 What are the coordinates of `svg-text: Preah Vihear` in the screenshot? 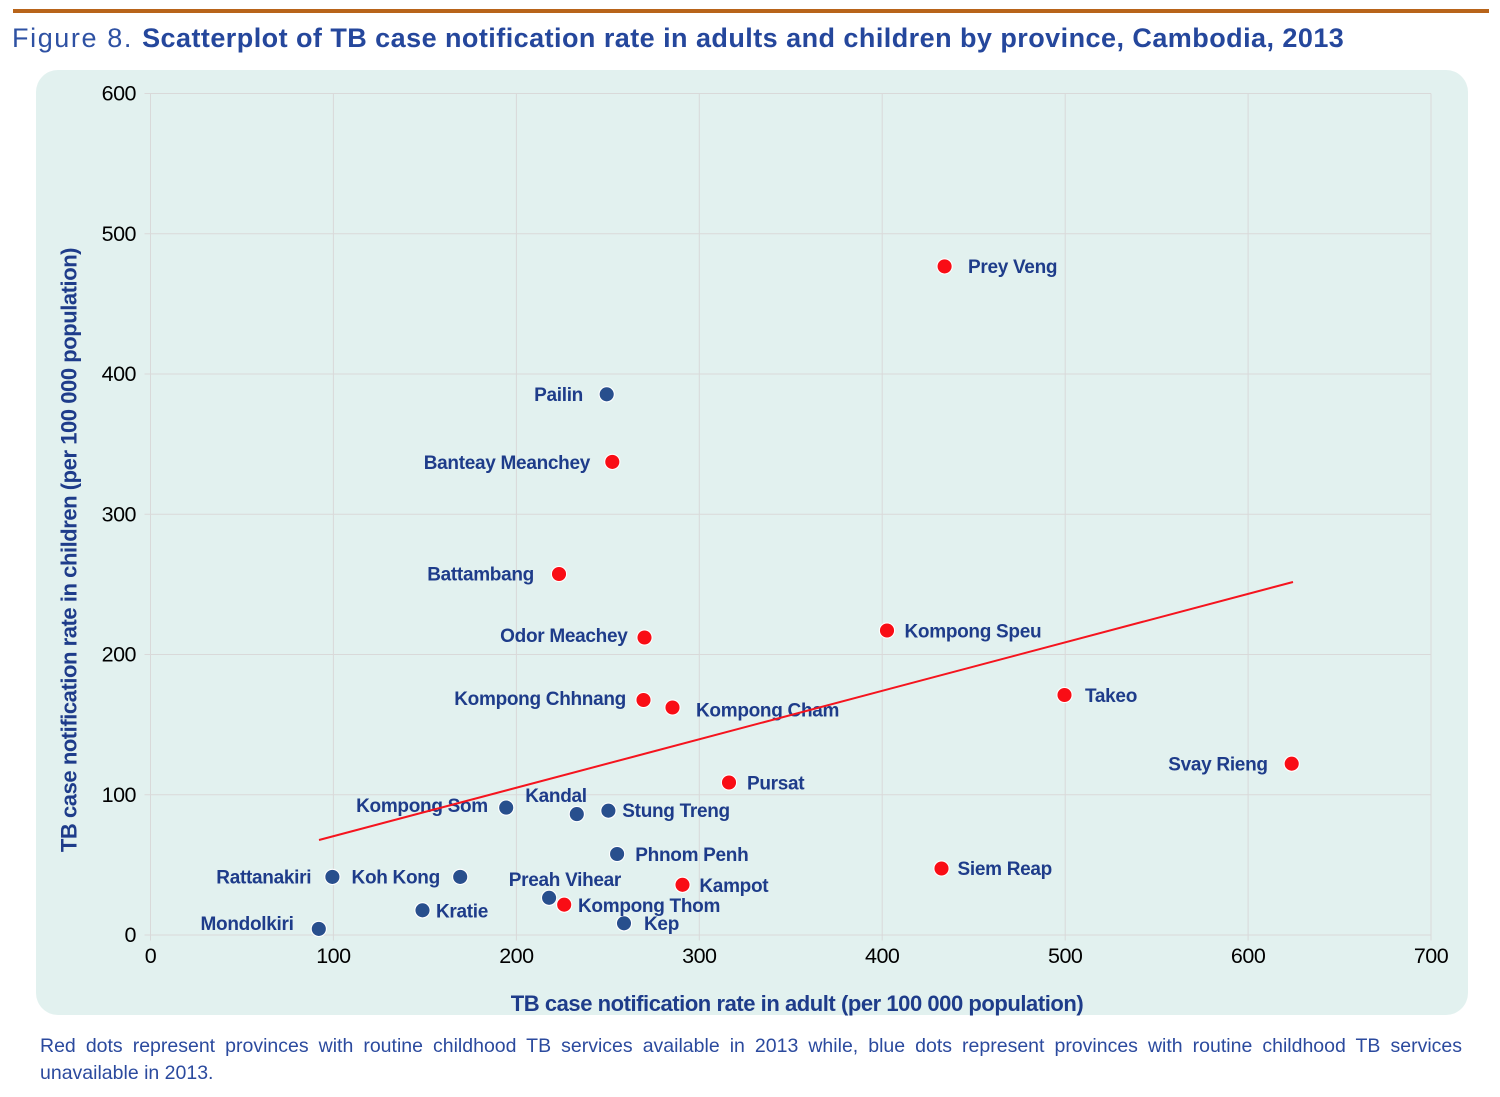 It's located at (565, 880).